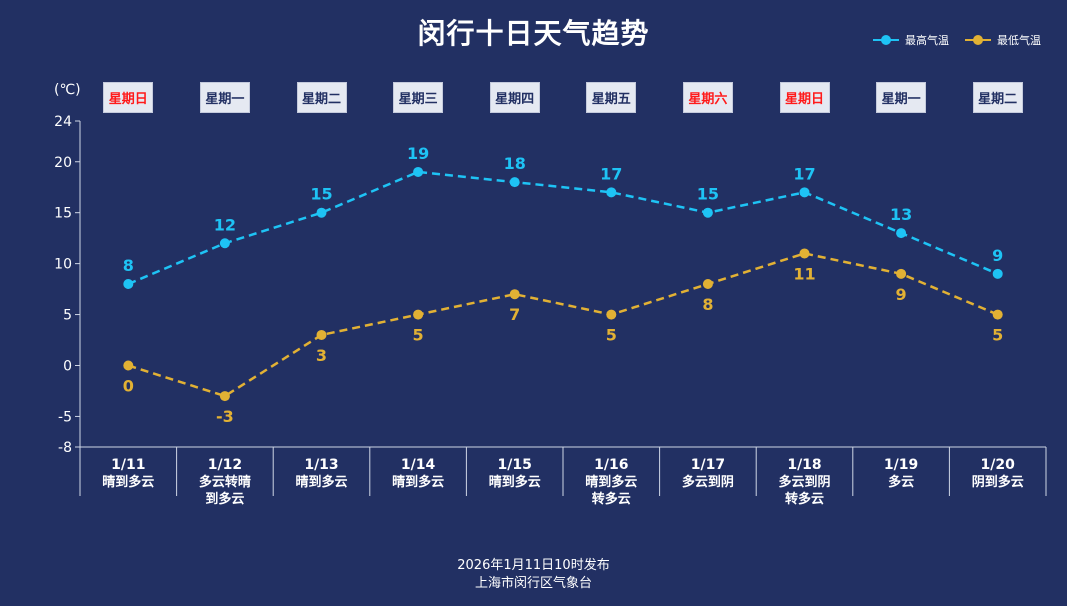  Describe the element at coordinates (225, 224) in the screenshot. I see `high-temp-label: 12` at that location.